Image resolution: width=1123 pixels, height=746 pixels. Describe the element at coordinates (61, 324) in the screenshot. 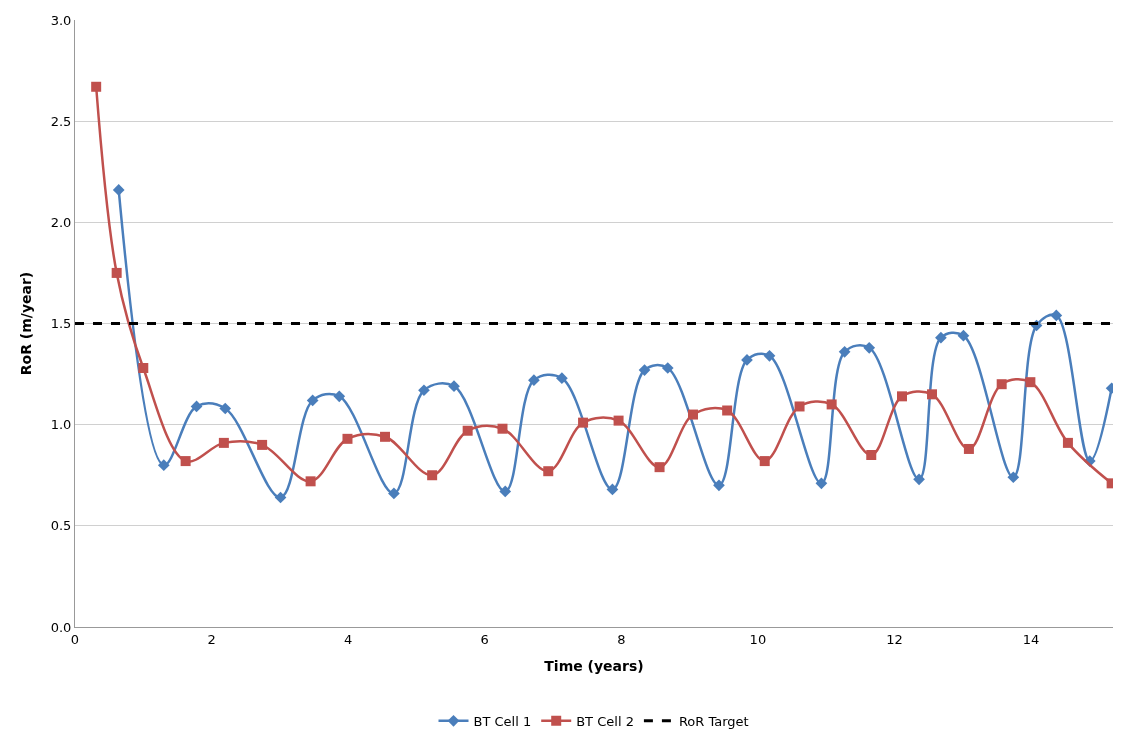

I see `y-tick-label: 1.5` at that location.